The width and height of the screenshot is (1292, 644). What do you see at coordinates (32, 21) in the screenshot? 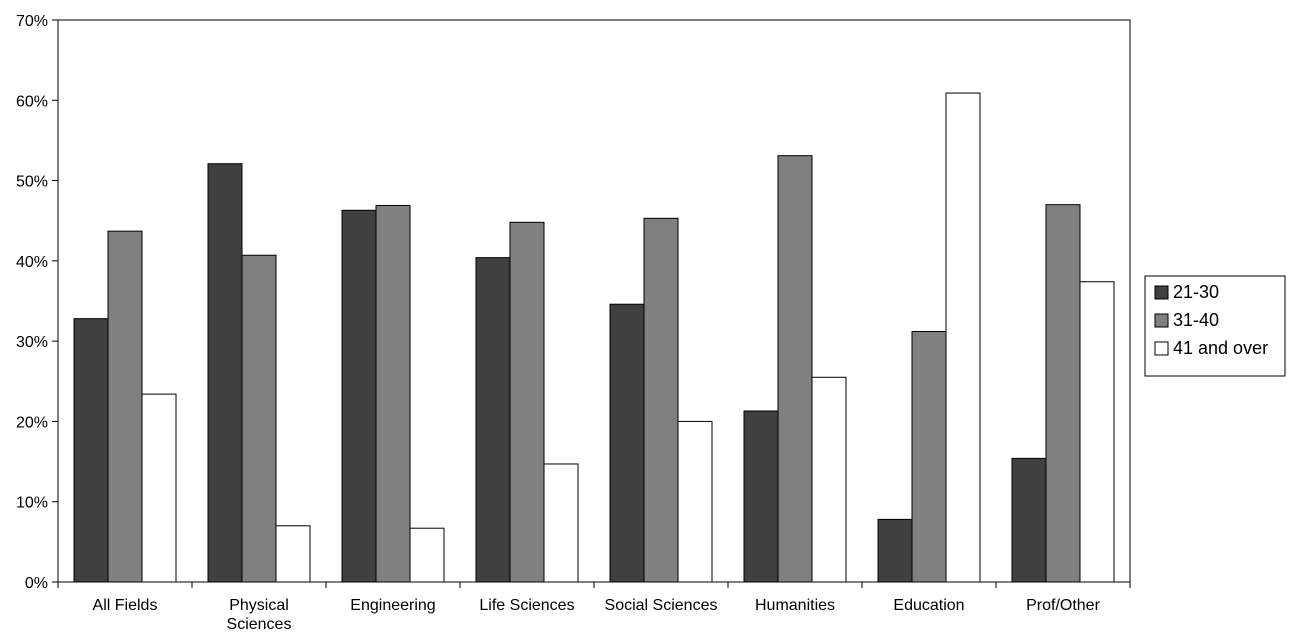
I see `y-tick-label: 70%` at bounding box center [32, 21].